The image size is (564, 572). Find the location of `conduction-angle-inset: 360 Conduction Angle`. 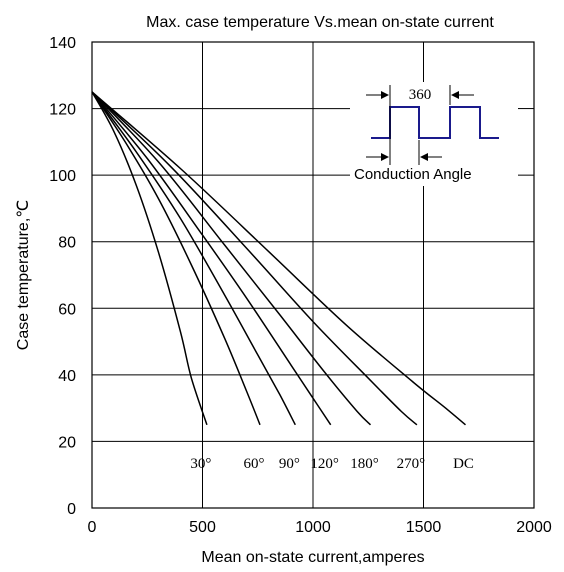

conduction-angle-inset: 360 Conduction Angle is located at coordinates (434, 134).